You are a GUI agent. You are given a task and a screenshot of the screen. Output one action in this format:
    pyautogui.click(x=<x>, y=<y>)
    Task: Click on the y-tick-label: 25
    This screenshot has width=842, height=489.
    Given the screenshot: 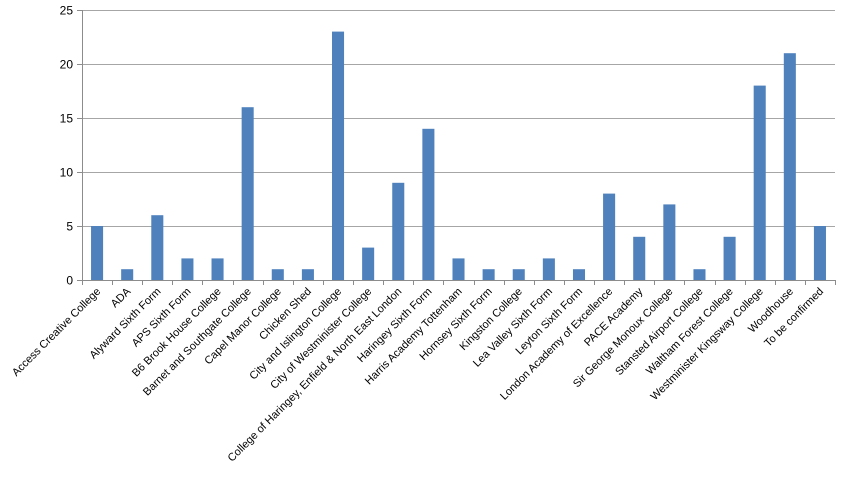 What is the action you would take?
    pyautogui.click(x=67, y=11)
    